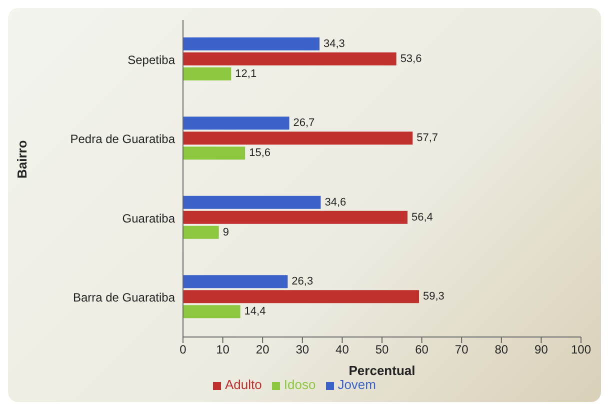  What do you see at coordinates (343, 349) in the screenshot?
I see `x-tick-label: 40` at bounding box center [343, 349].